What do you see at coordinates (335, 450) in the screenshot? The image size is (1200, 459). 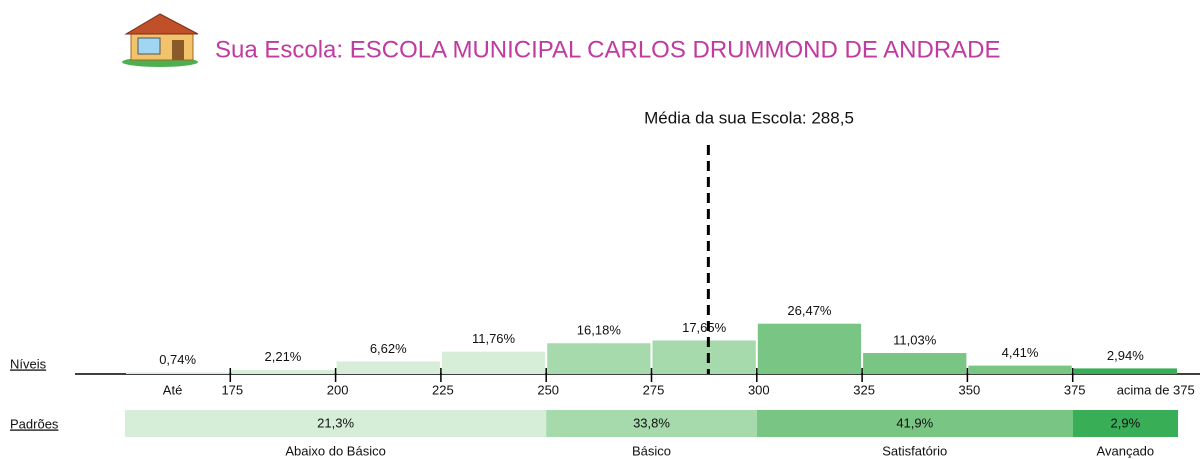 I see `standard-name: Abaixo do Básico` at bounding box center [335, 450].